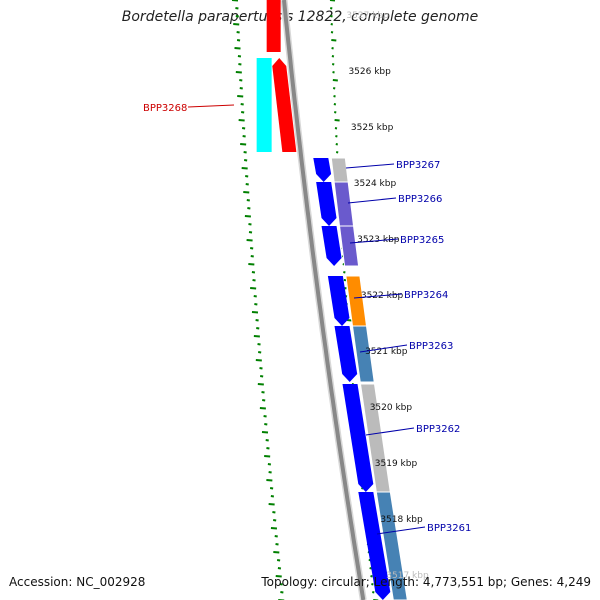 This screenshot has width=600, height=600. What do you see at coordinates (407, 576) in the screenshot?
I see `kbp-label: 3517 kbp` at bounding box center [407, 576].